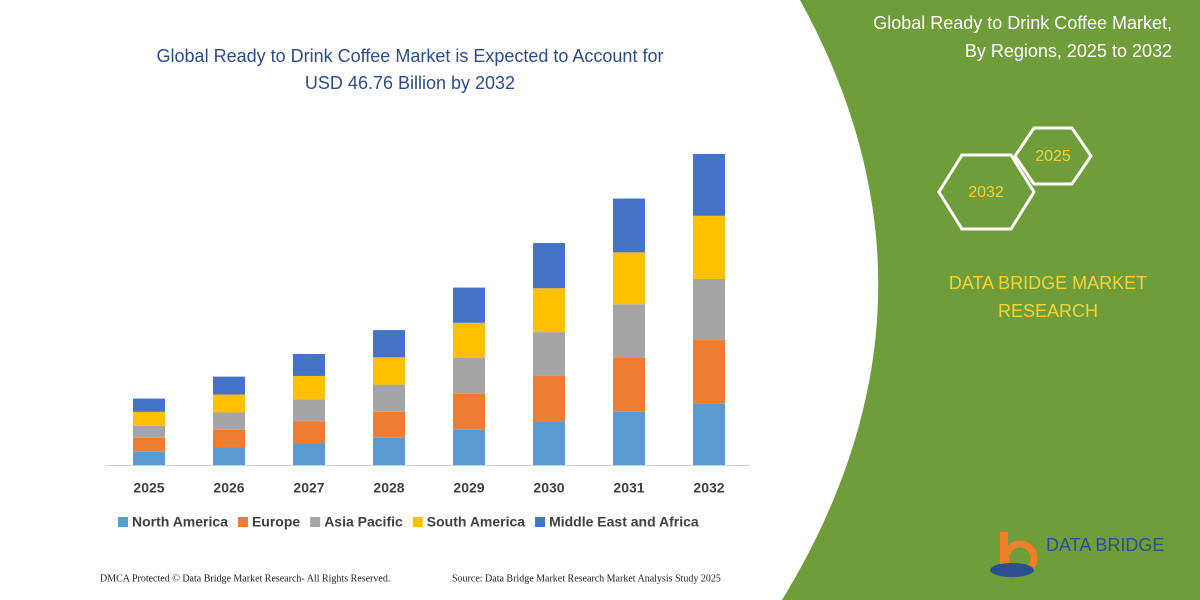 The image size is (1200, 600). I want to click on x-tick-label: 2026, so click(228, 488).